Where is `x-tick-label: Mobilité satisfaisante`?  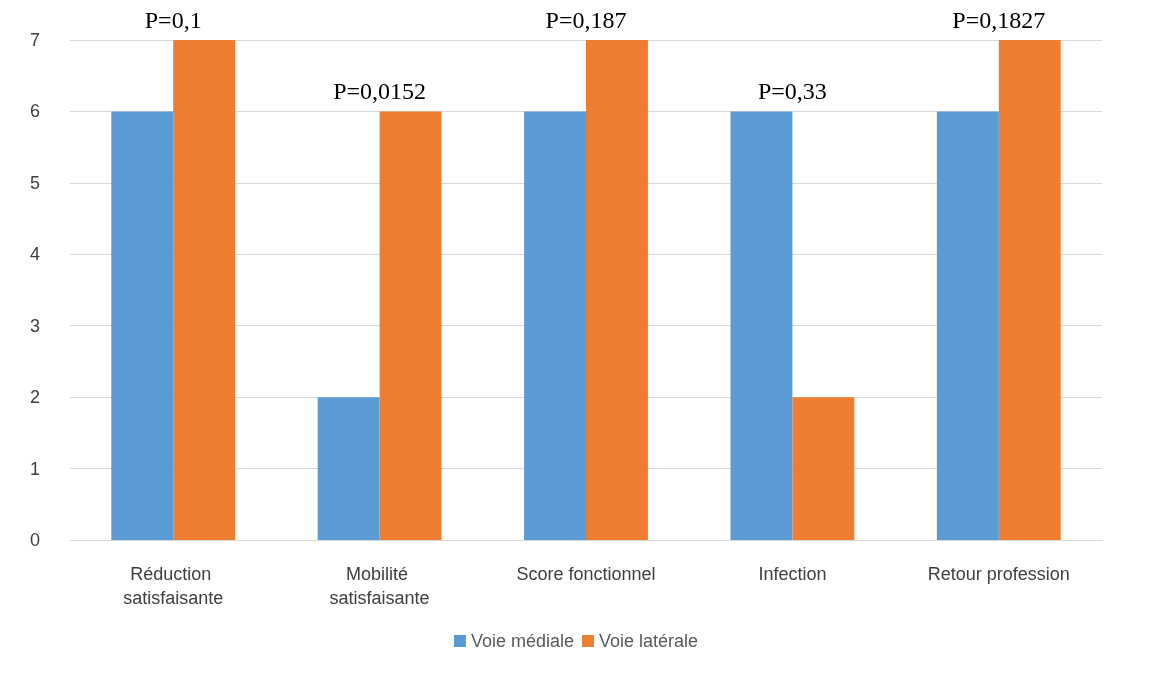 x-tick-label: Mobilité satisfaisante is located at coordinates (379, 586).